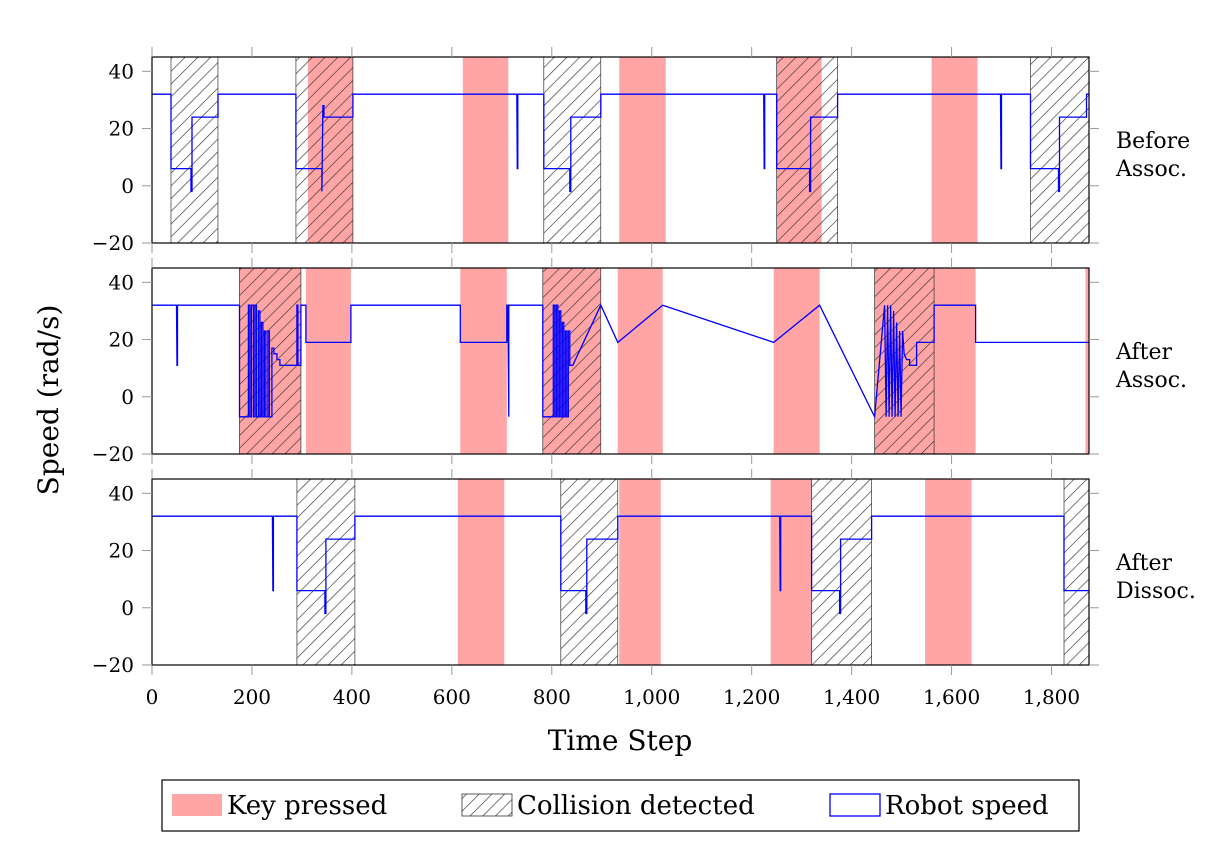 This screenshot has height=854, width=1227. I want to click on x-tick-label: 600, so click(452, 697).